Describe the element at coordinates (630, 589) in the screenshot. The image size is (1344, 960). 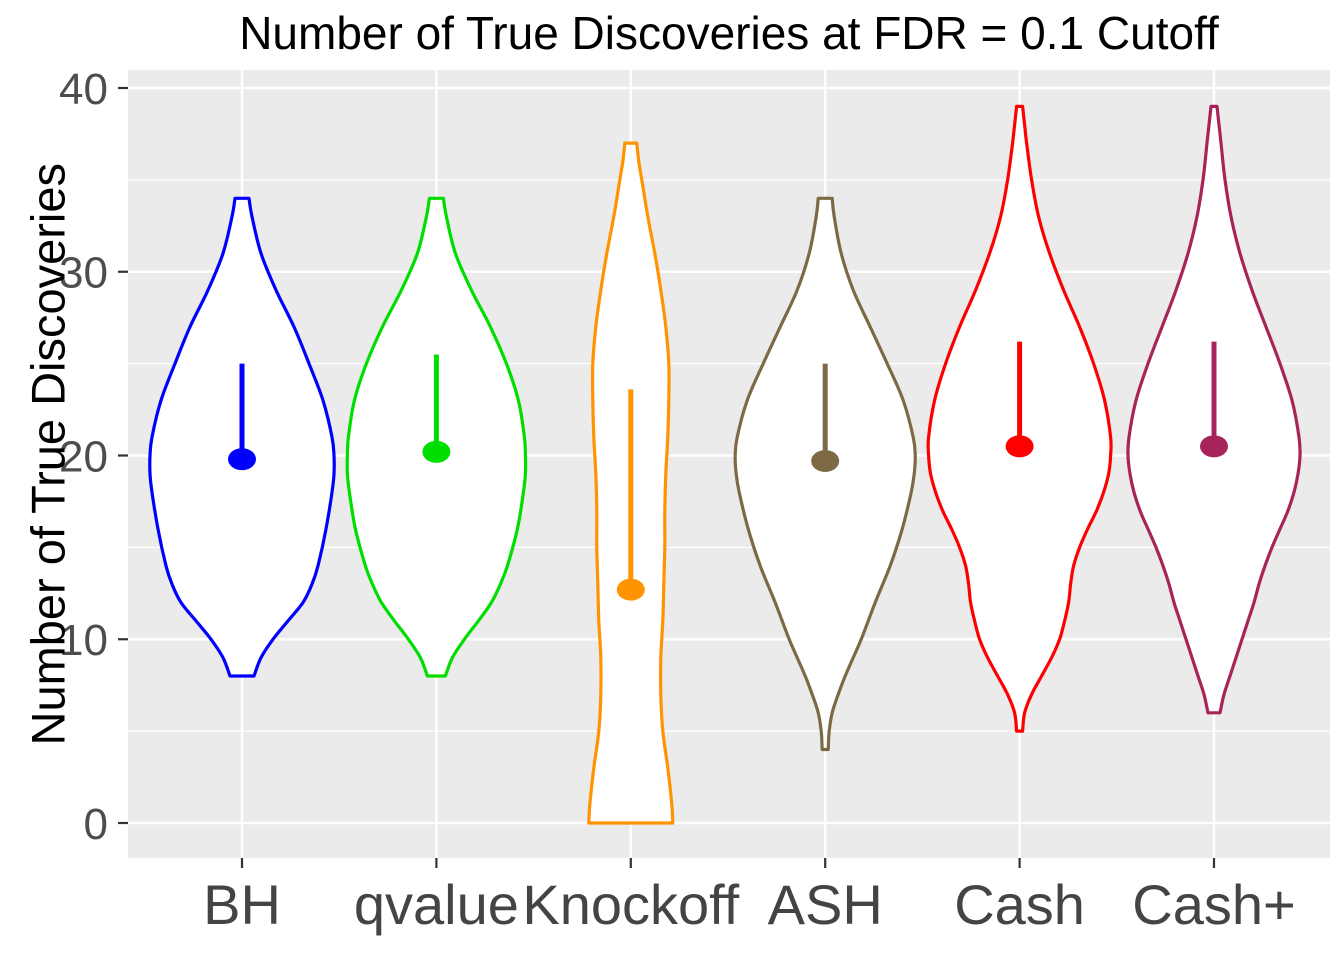
I see `pointrange-dot-knockoff` at that location.